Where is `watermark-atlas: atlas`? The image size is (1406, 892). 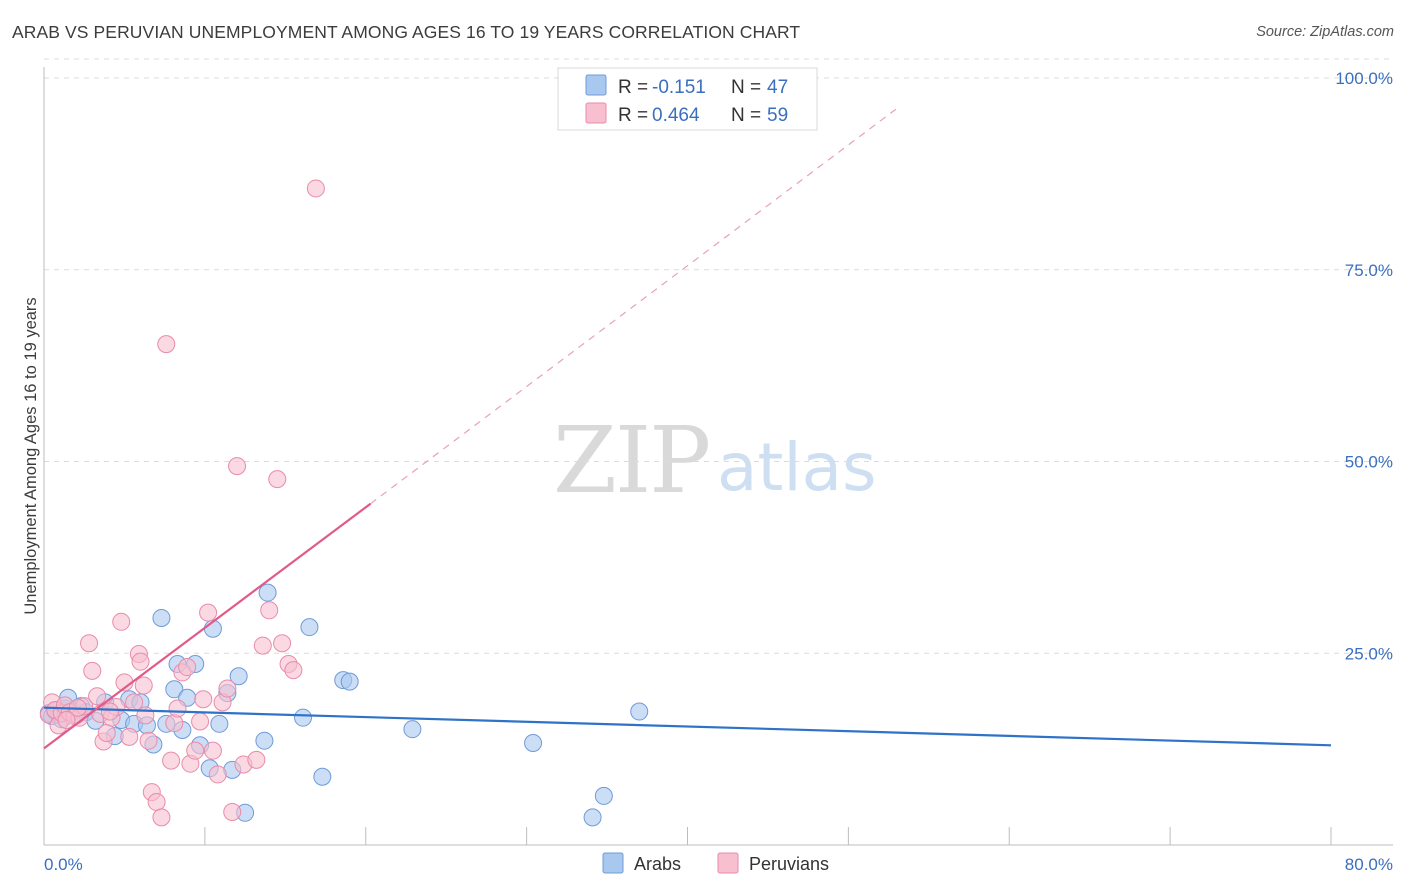
watermark-atlas: atlas is located at coordinates (797, 467).